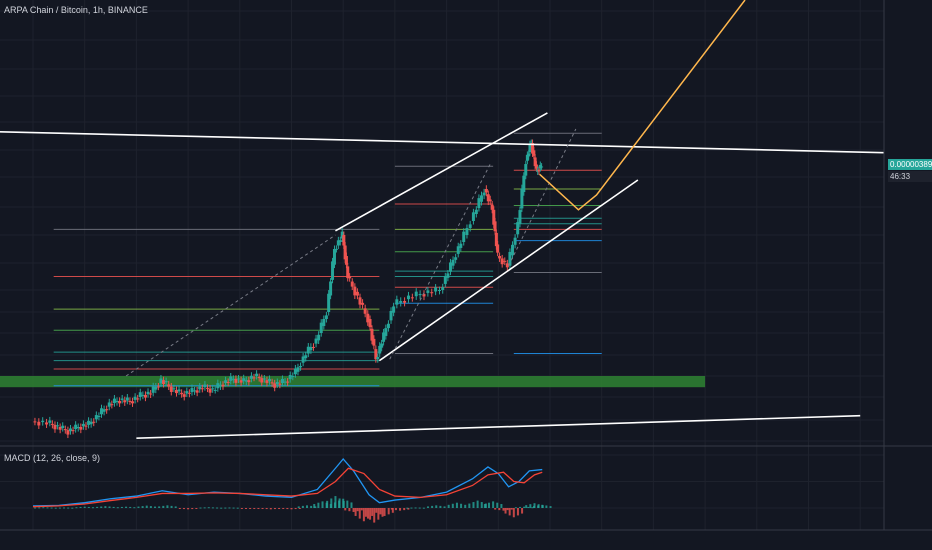 The height and width of the screenshot is (550, 932). I want to click on channel-upper-line, so click(441, 172).